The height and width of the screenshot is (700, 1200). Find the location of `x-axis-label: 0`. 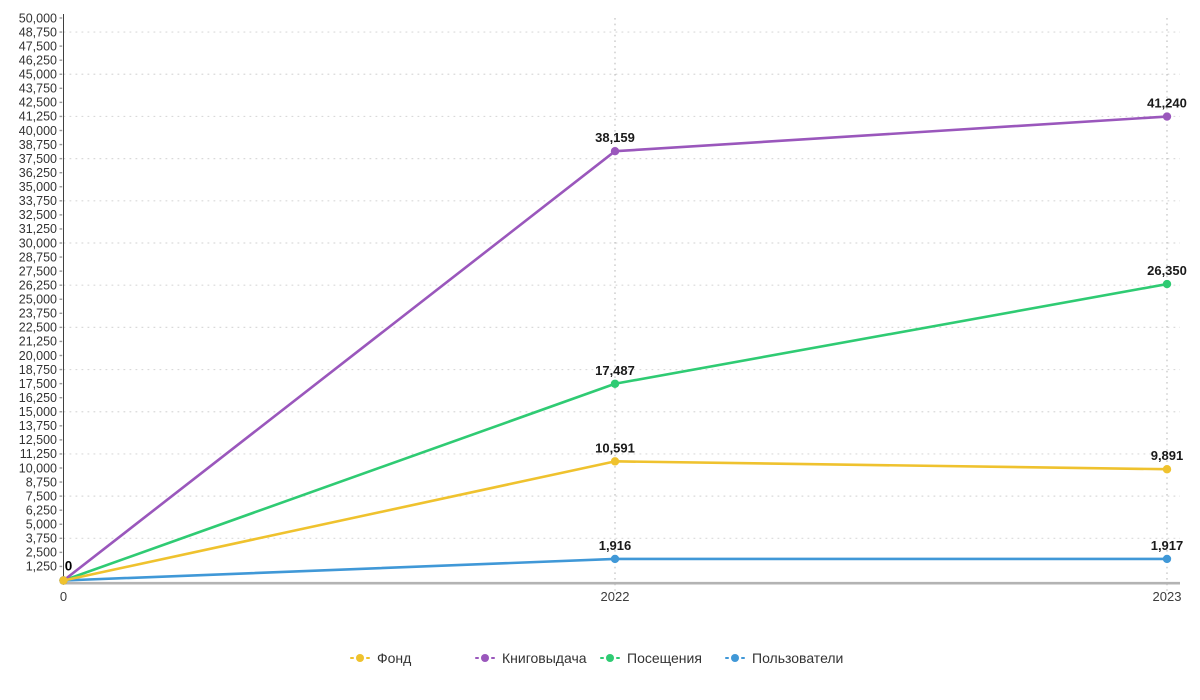

x-axis-label: 0 is located at coordinates (63, 596).